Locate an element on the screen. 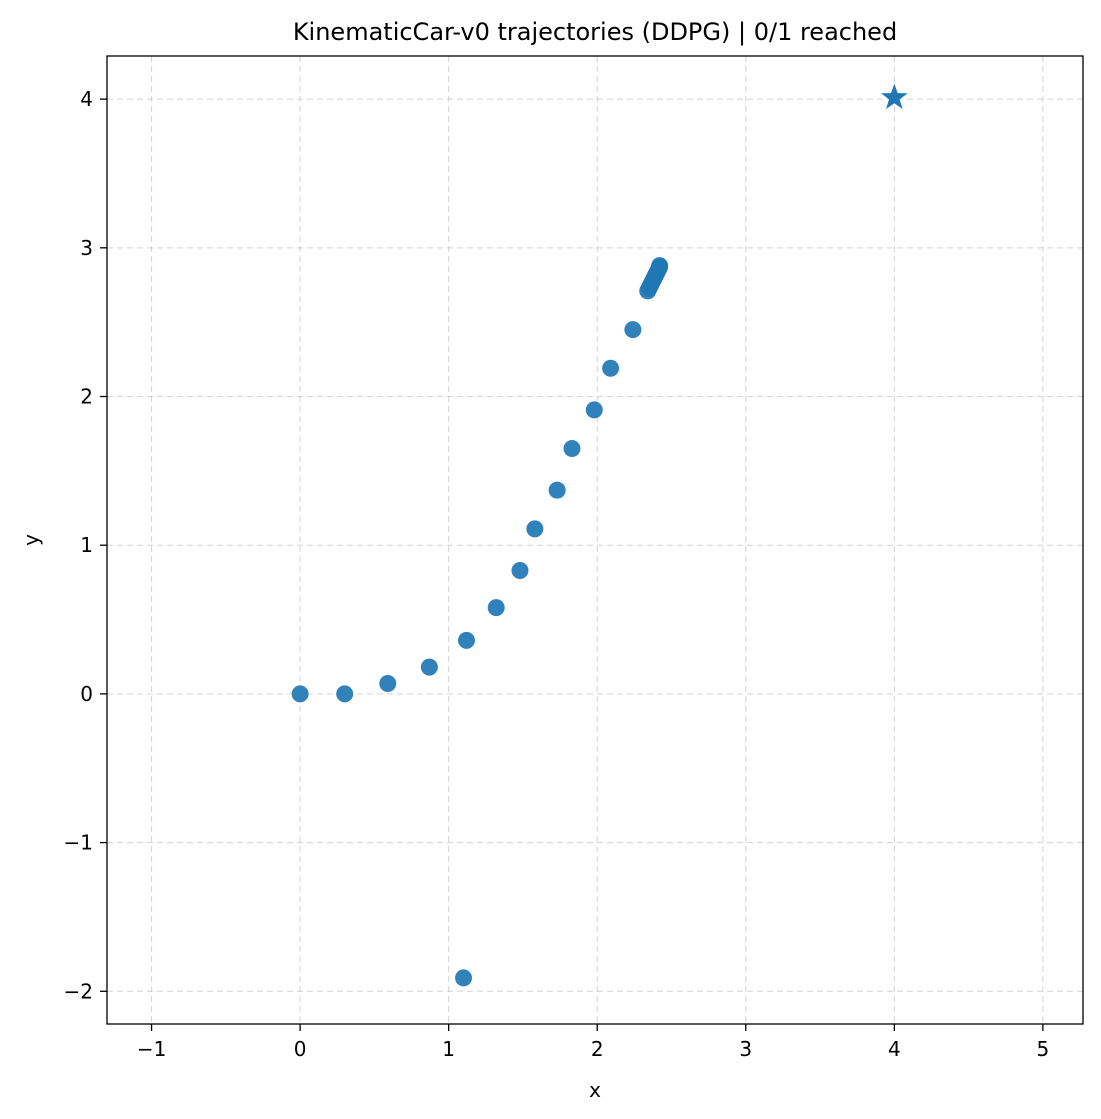 The width and height of the screenshot is (1101, 1119). x-tick-label: 5 is located at coordinates (1043, 1049).